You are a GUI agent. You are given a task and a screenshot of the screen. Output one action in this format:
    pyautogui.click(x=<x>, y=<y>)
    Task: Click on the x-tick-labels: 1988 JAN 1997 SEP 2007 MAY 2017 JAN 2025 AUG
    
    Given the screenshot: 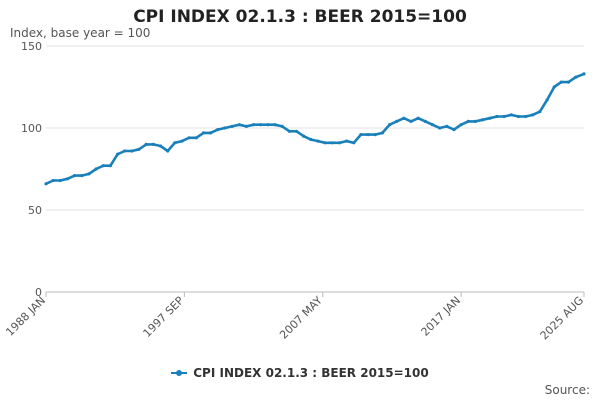 What is the action you would take?
    pyautogui.click(x=294, y=318)
    